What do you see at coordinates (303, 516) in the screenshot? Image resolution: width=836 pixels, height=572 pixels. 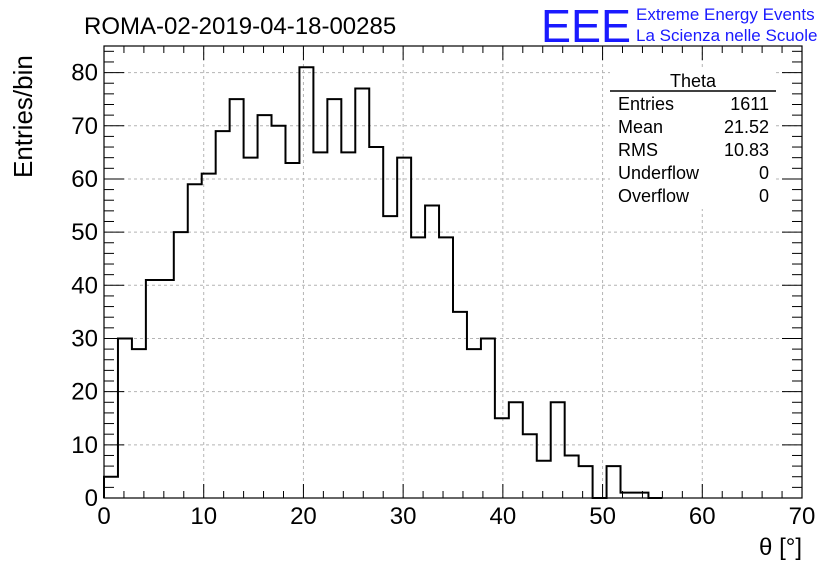 I see `x-tick-label: 20` at bounding box center [303, 516].